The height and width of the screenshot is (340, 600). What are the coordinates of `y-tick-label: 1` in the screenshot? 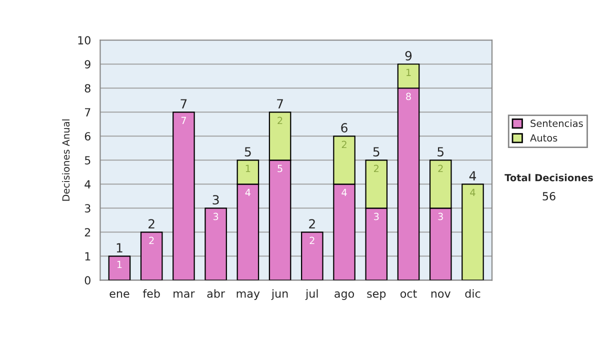 It's located at (87, 256).